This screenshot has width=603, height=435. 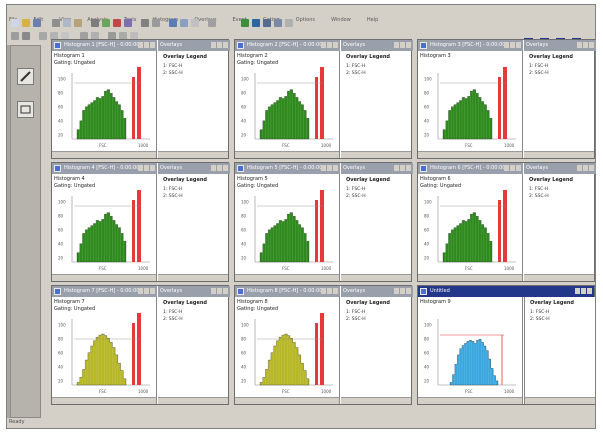 What do you see at coordinates (37, 23) in the screenshot?
I see `save-icon` at bounding box center [37, 23].